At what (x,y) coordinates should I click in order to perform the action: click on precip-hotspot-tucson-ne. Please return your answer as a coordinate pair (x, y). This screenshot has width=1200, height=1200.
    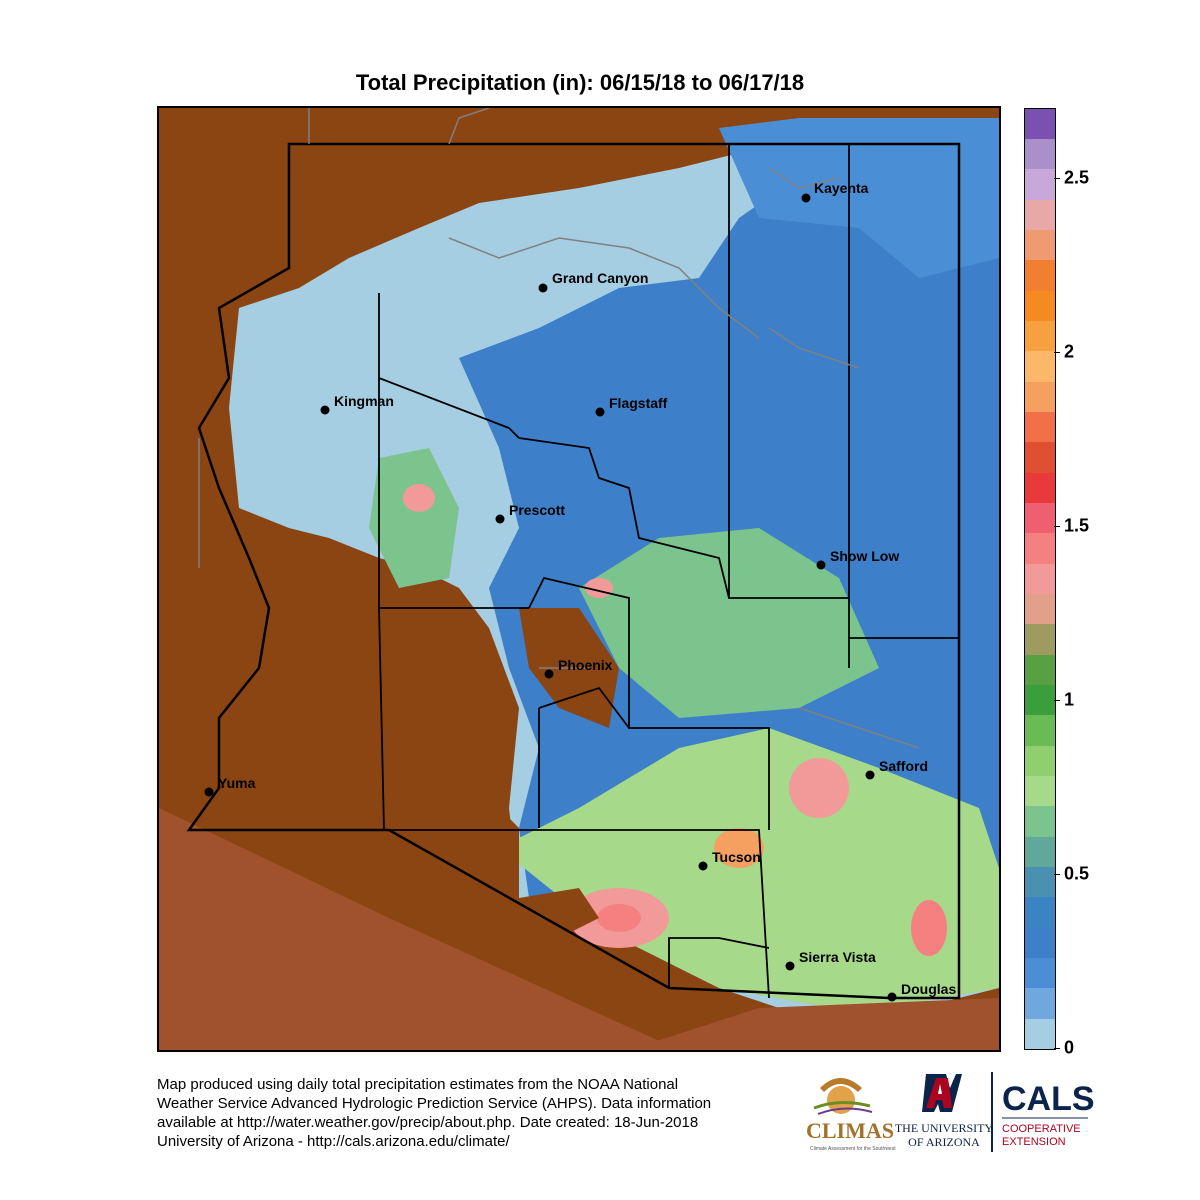
    Looking at the image, I should click on (739, 848).